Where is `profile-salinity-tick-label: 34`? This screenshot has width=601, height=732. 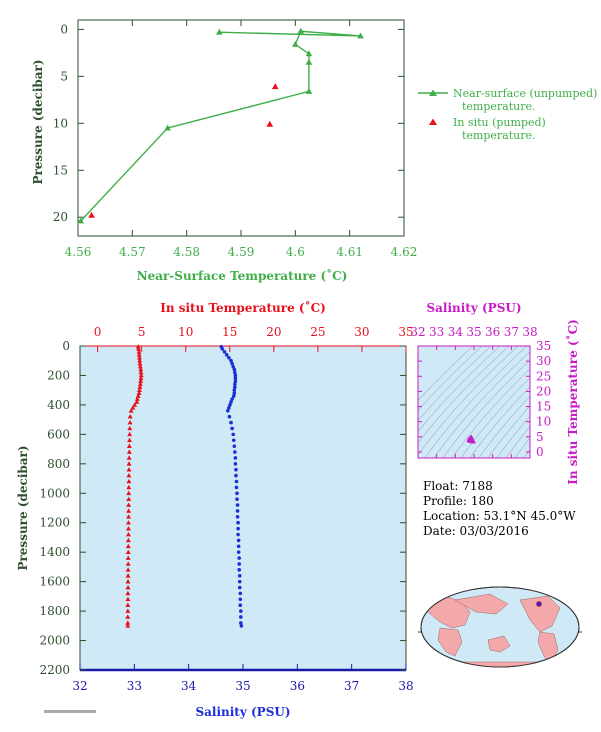 profile-salinity-tick-label: 34 is located at coordinates (189, 686).